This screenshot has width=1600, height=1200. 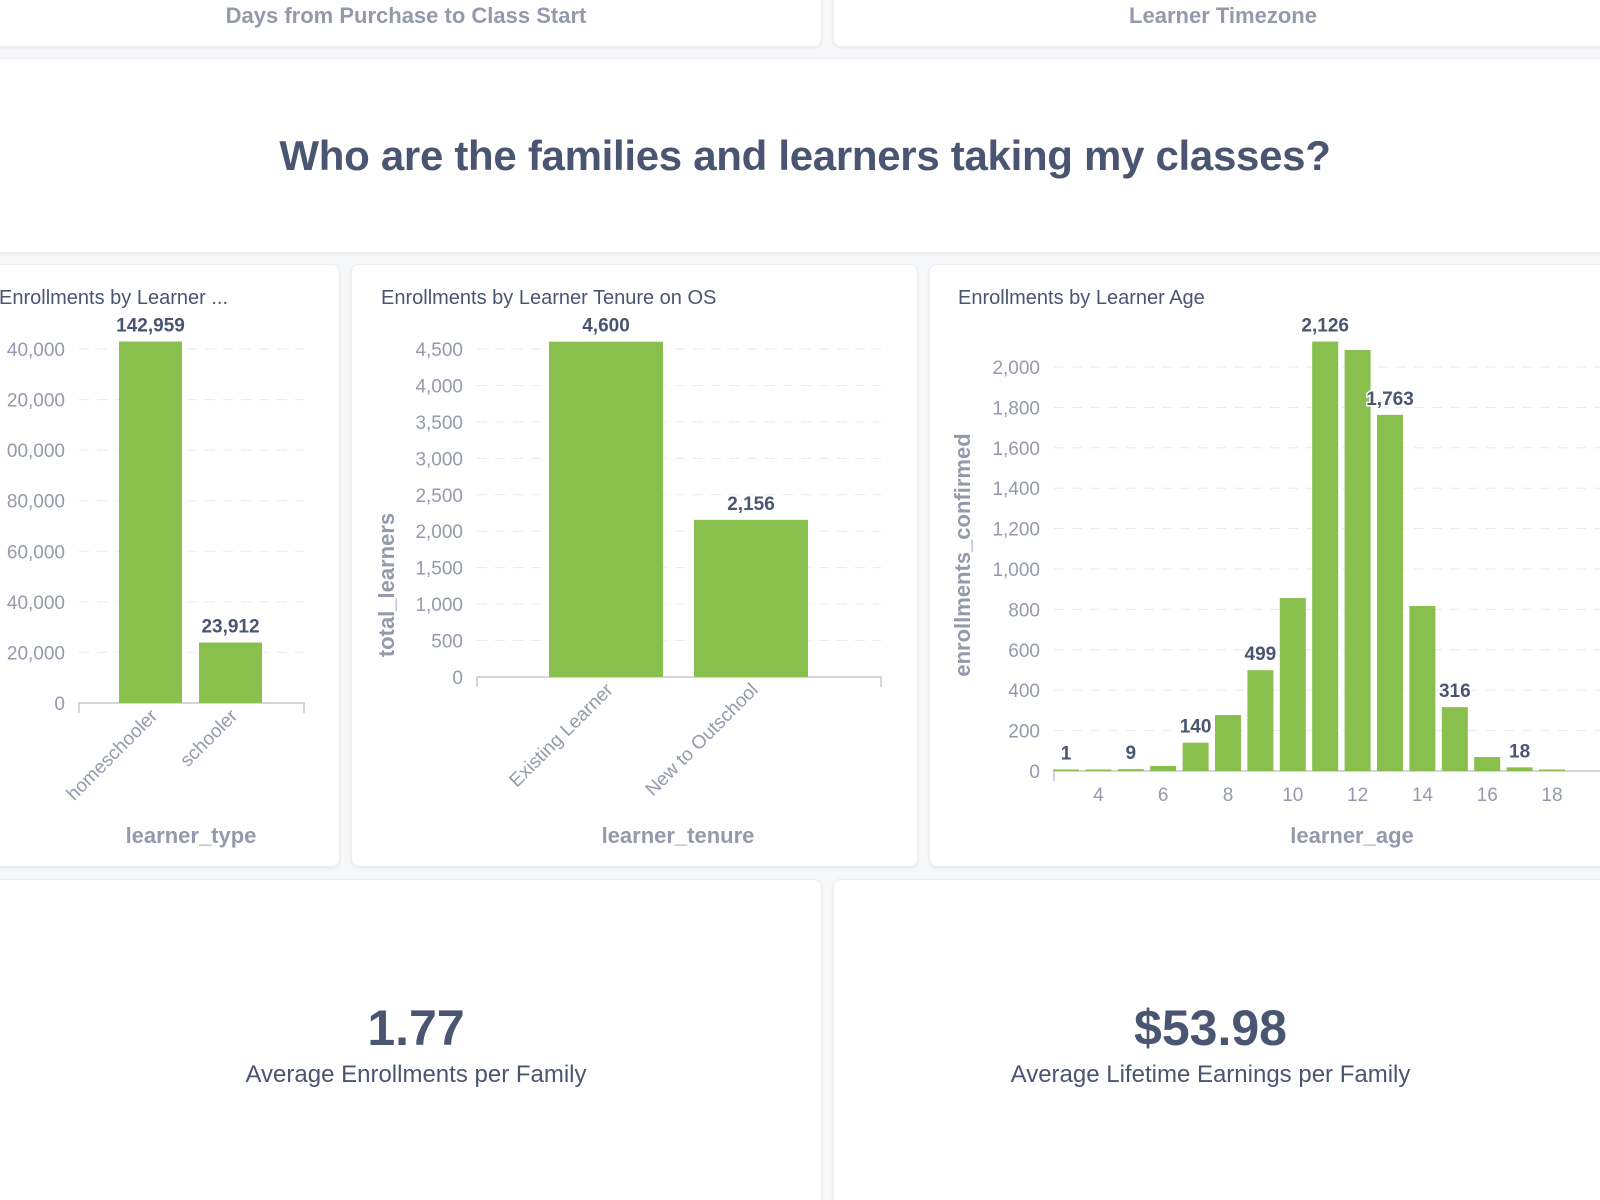 I want to click on y-tick-label: 600, so click(x=1024, y=651).